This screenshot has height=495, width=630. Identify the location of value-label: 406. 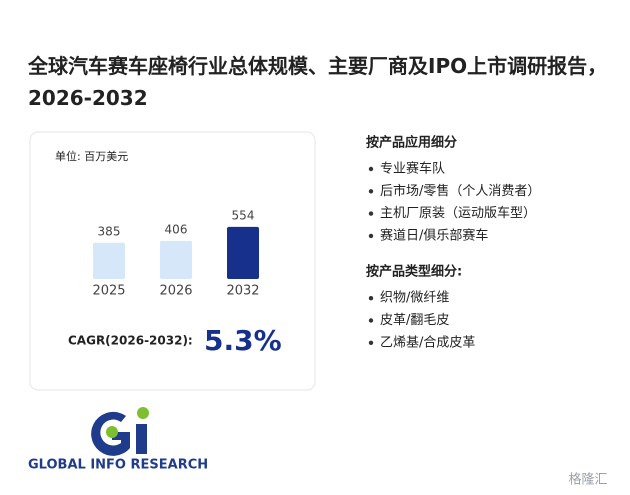
(176, 229).